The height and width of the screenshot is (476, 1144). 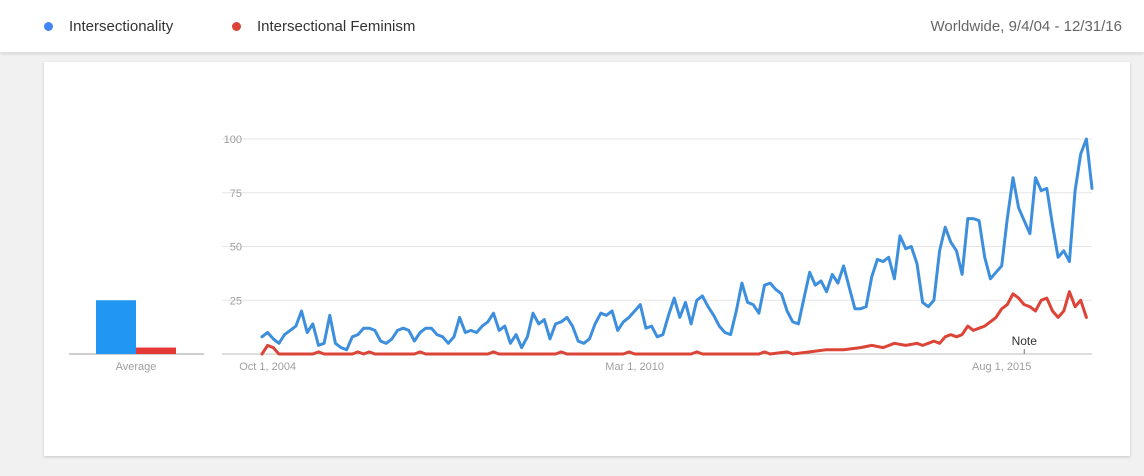 What do you see at coordinates (1026, 26) in the screenshot?
I see `region-date-range: Worldwide, 9/4/04 - 12/31/16` at bounding box center [1026, 26].